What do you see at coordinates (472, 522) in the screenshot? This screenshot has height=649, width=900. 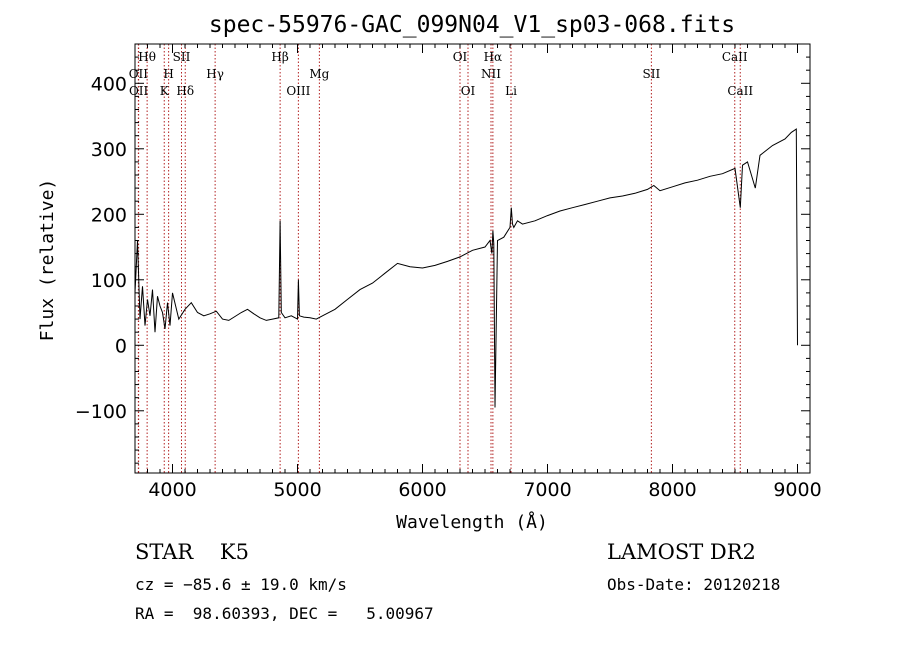 I see `x-axis-label: Wavelength (Å)` at bounding box center [472, 522].